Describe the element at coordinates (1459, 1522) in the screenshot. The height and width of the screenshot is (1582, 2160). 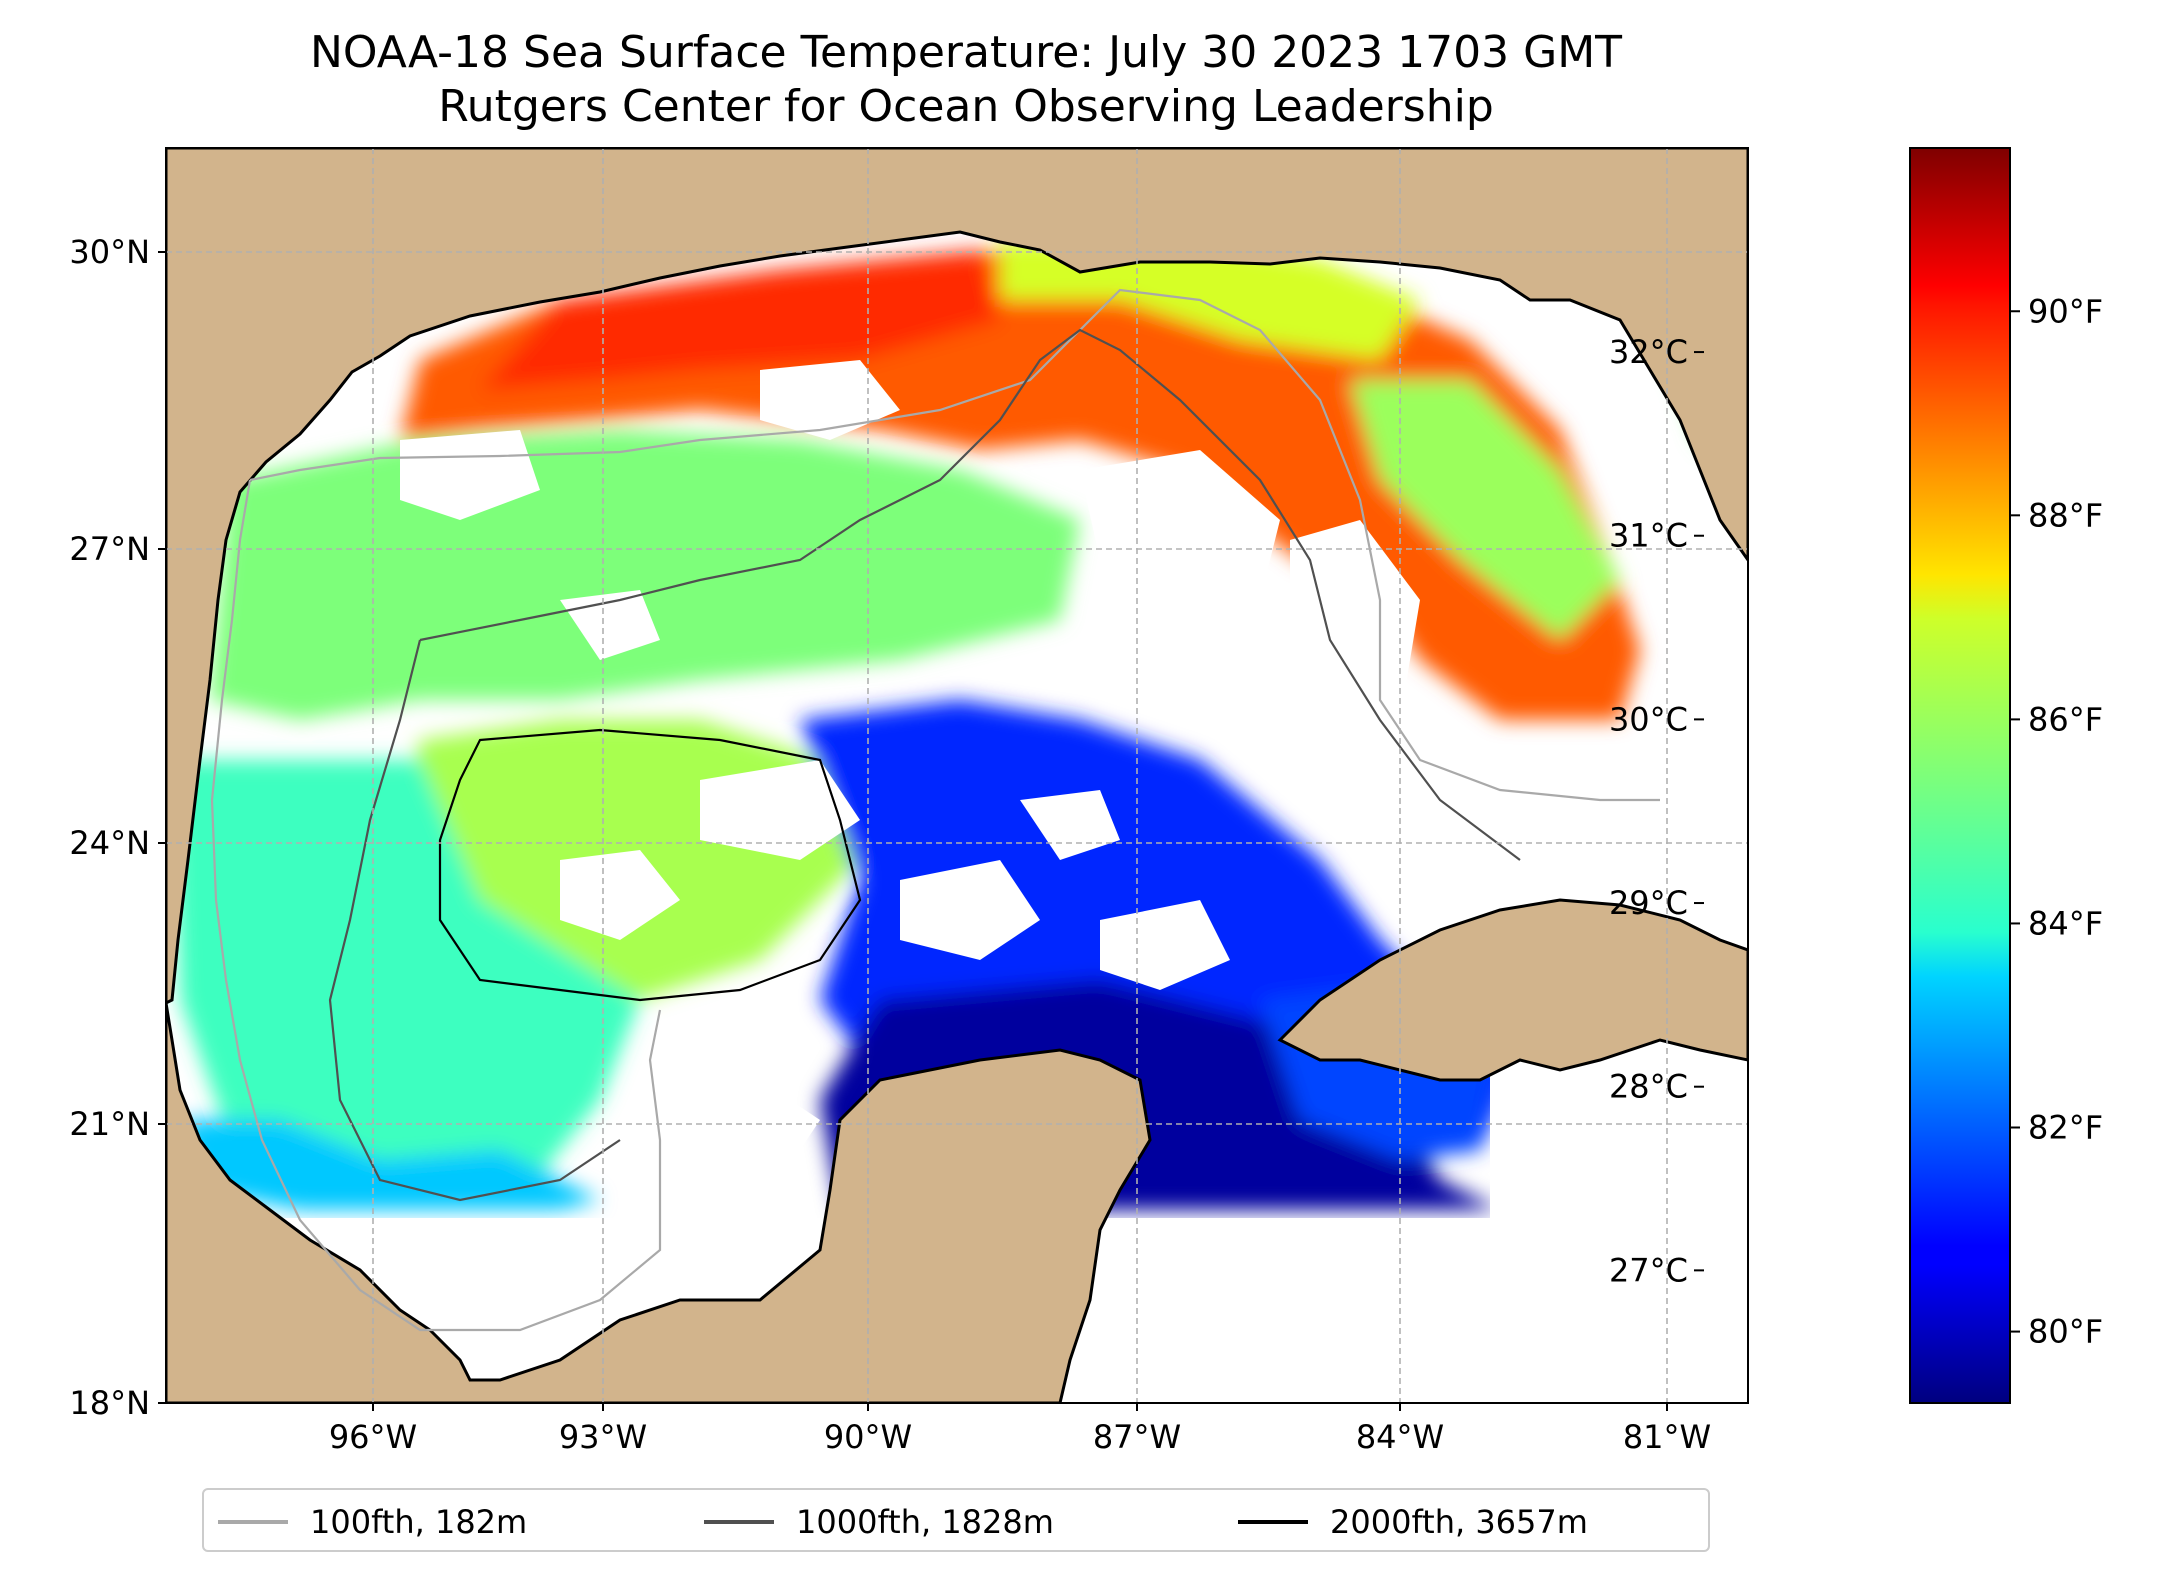
I see `legend-label-2000fth: 2000fth, 3657m` at that location.